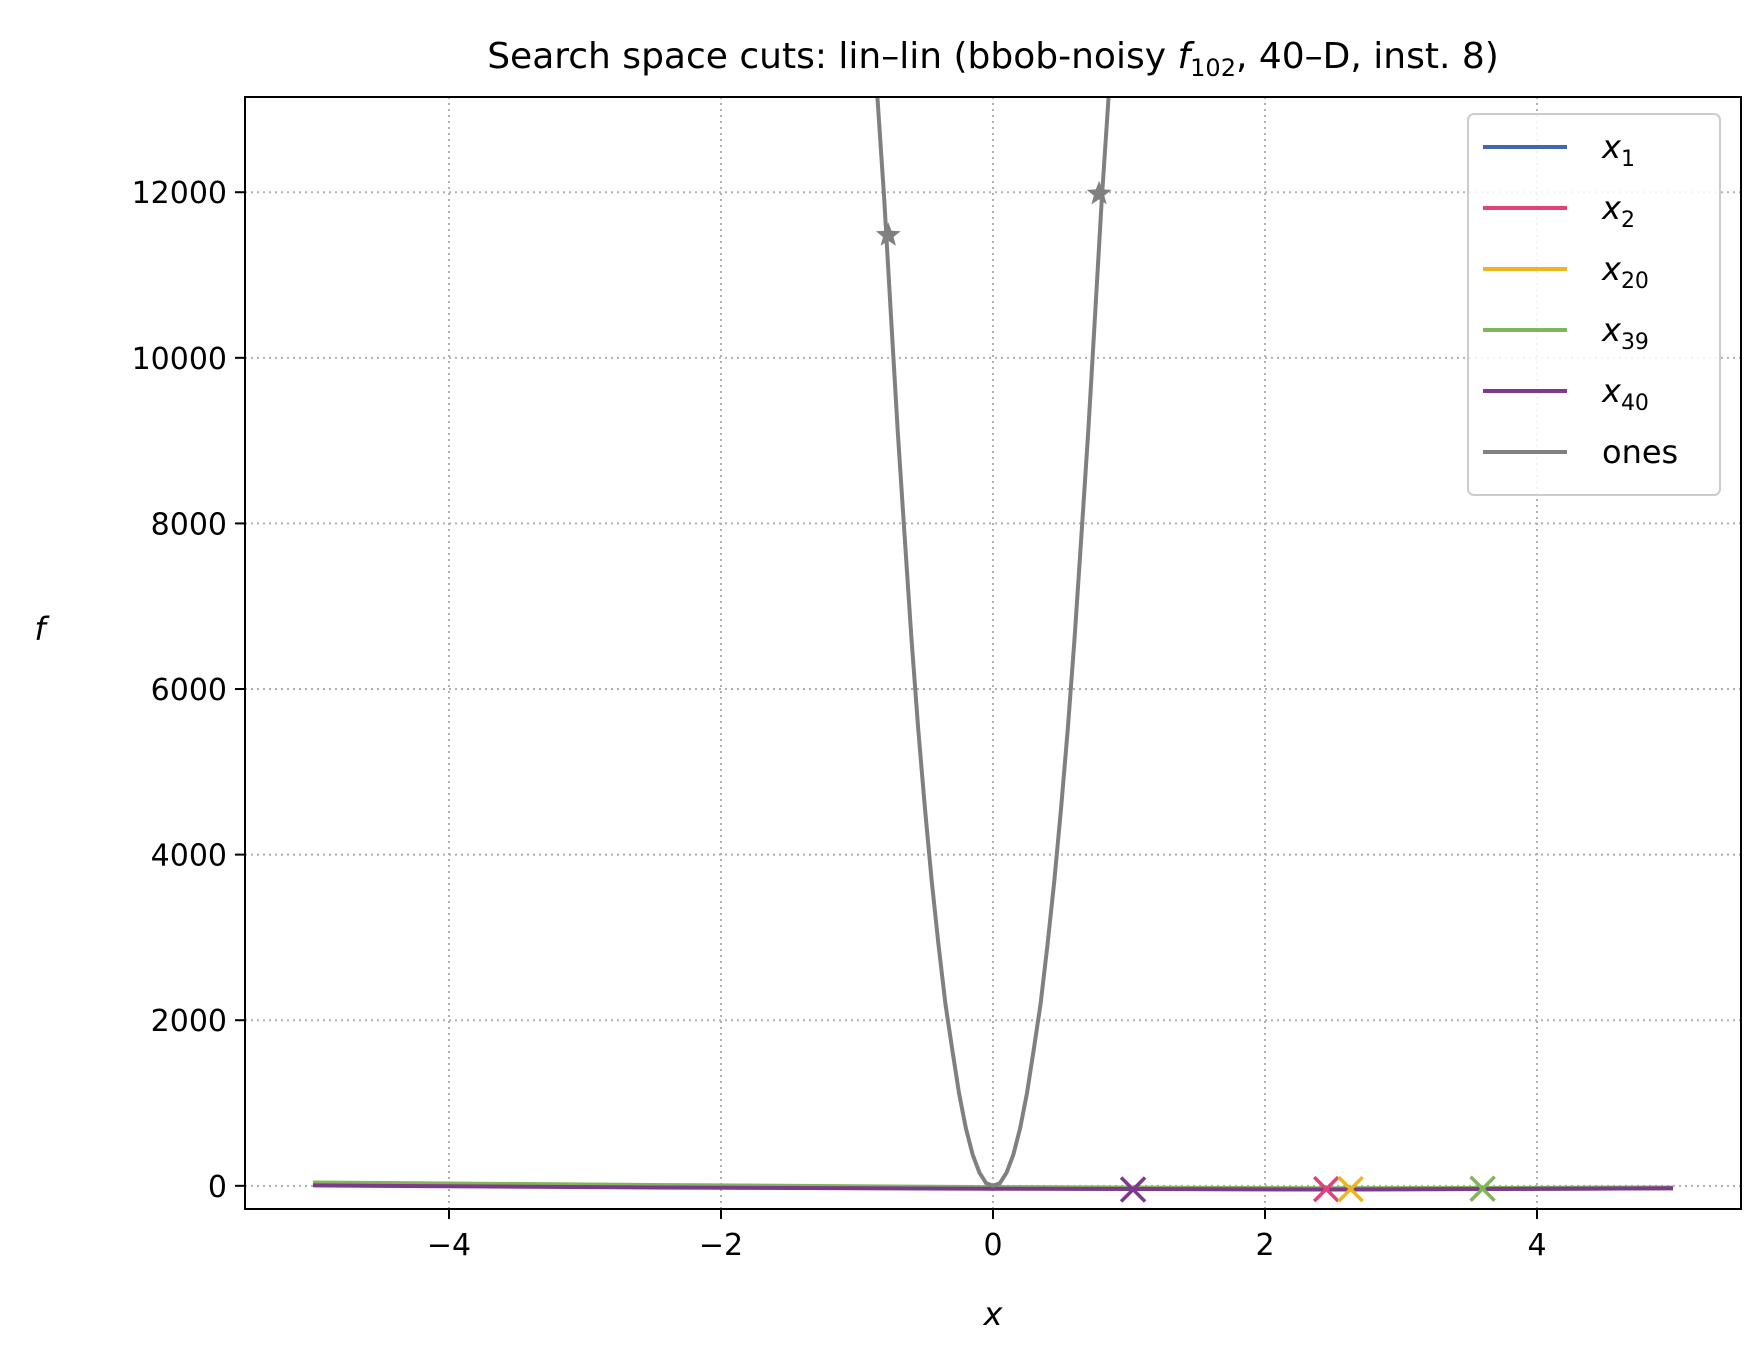  Describe the element at coordinates (179, 359) in the screenshot. I see `y-tick-label: 10000` at that location.